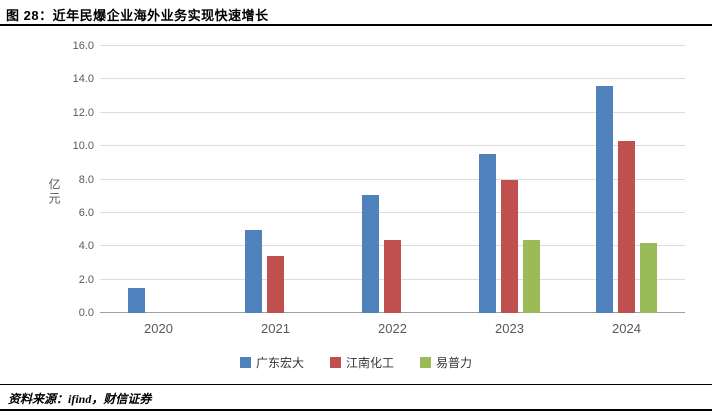 The width and height of the screenshot is (712, 420). I want to click on y-axis-tick-labels: 0.0 2.0 4.0 6.0 8.0 10.0 12.0 14.0 16.0, so click(72, 179).